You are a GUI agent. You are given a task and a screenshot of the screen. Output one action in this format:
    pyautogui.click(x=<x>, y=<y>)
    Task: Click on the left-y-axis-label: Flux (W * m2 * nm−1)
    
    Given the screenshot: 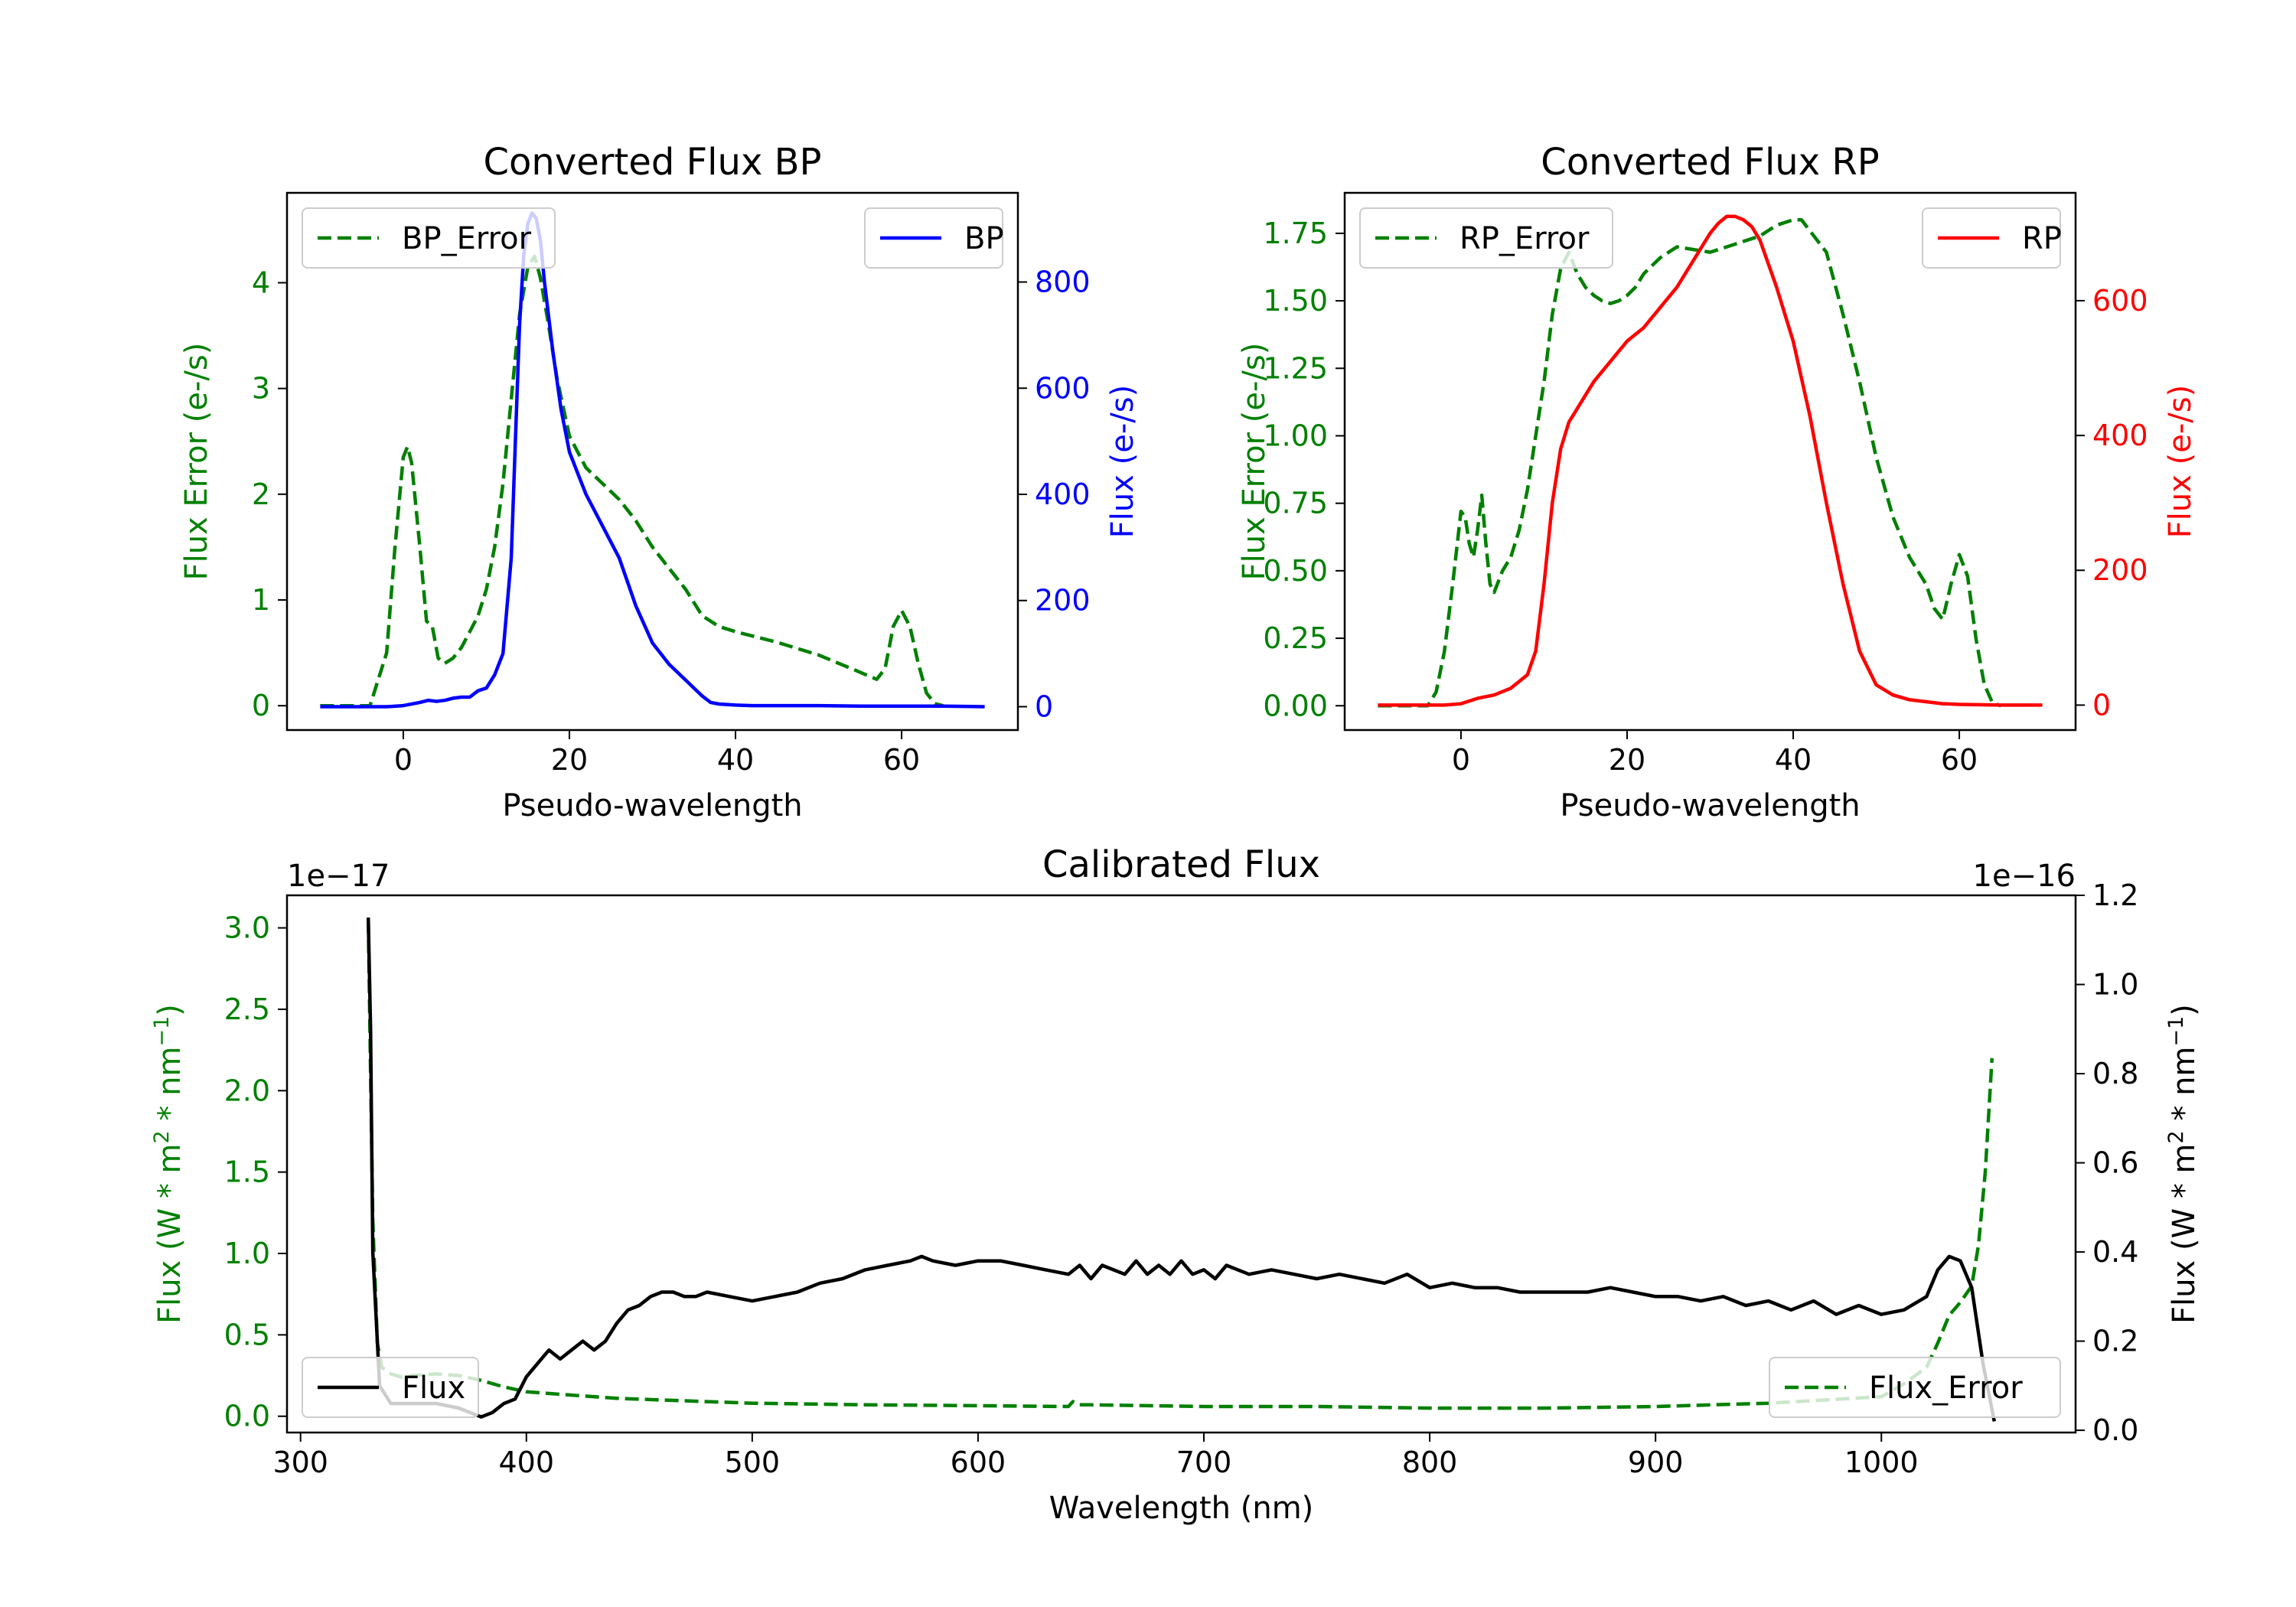 What is the action you would take?
    pyautogui.click(x=169, y=1164)
    